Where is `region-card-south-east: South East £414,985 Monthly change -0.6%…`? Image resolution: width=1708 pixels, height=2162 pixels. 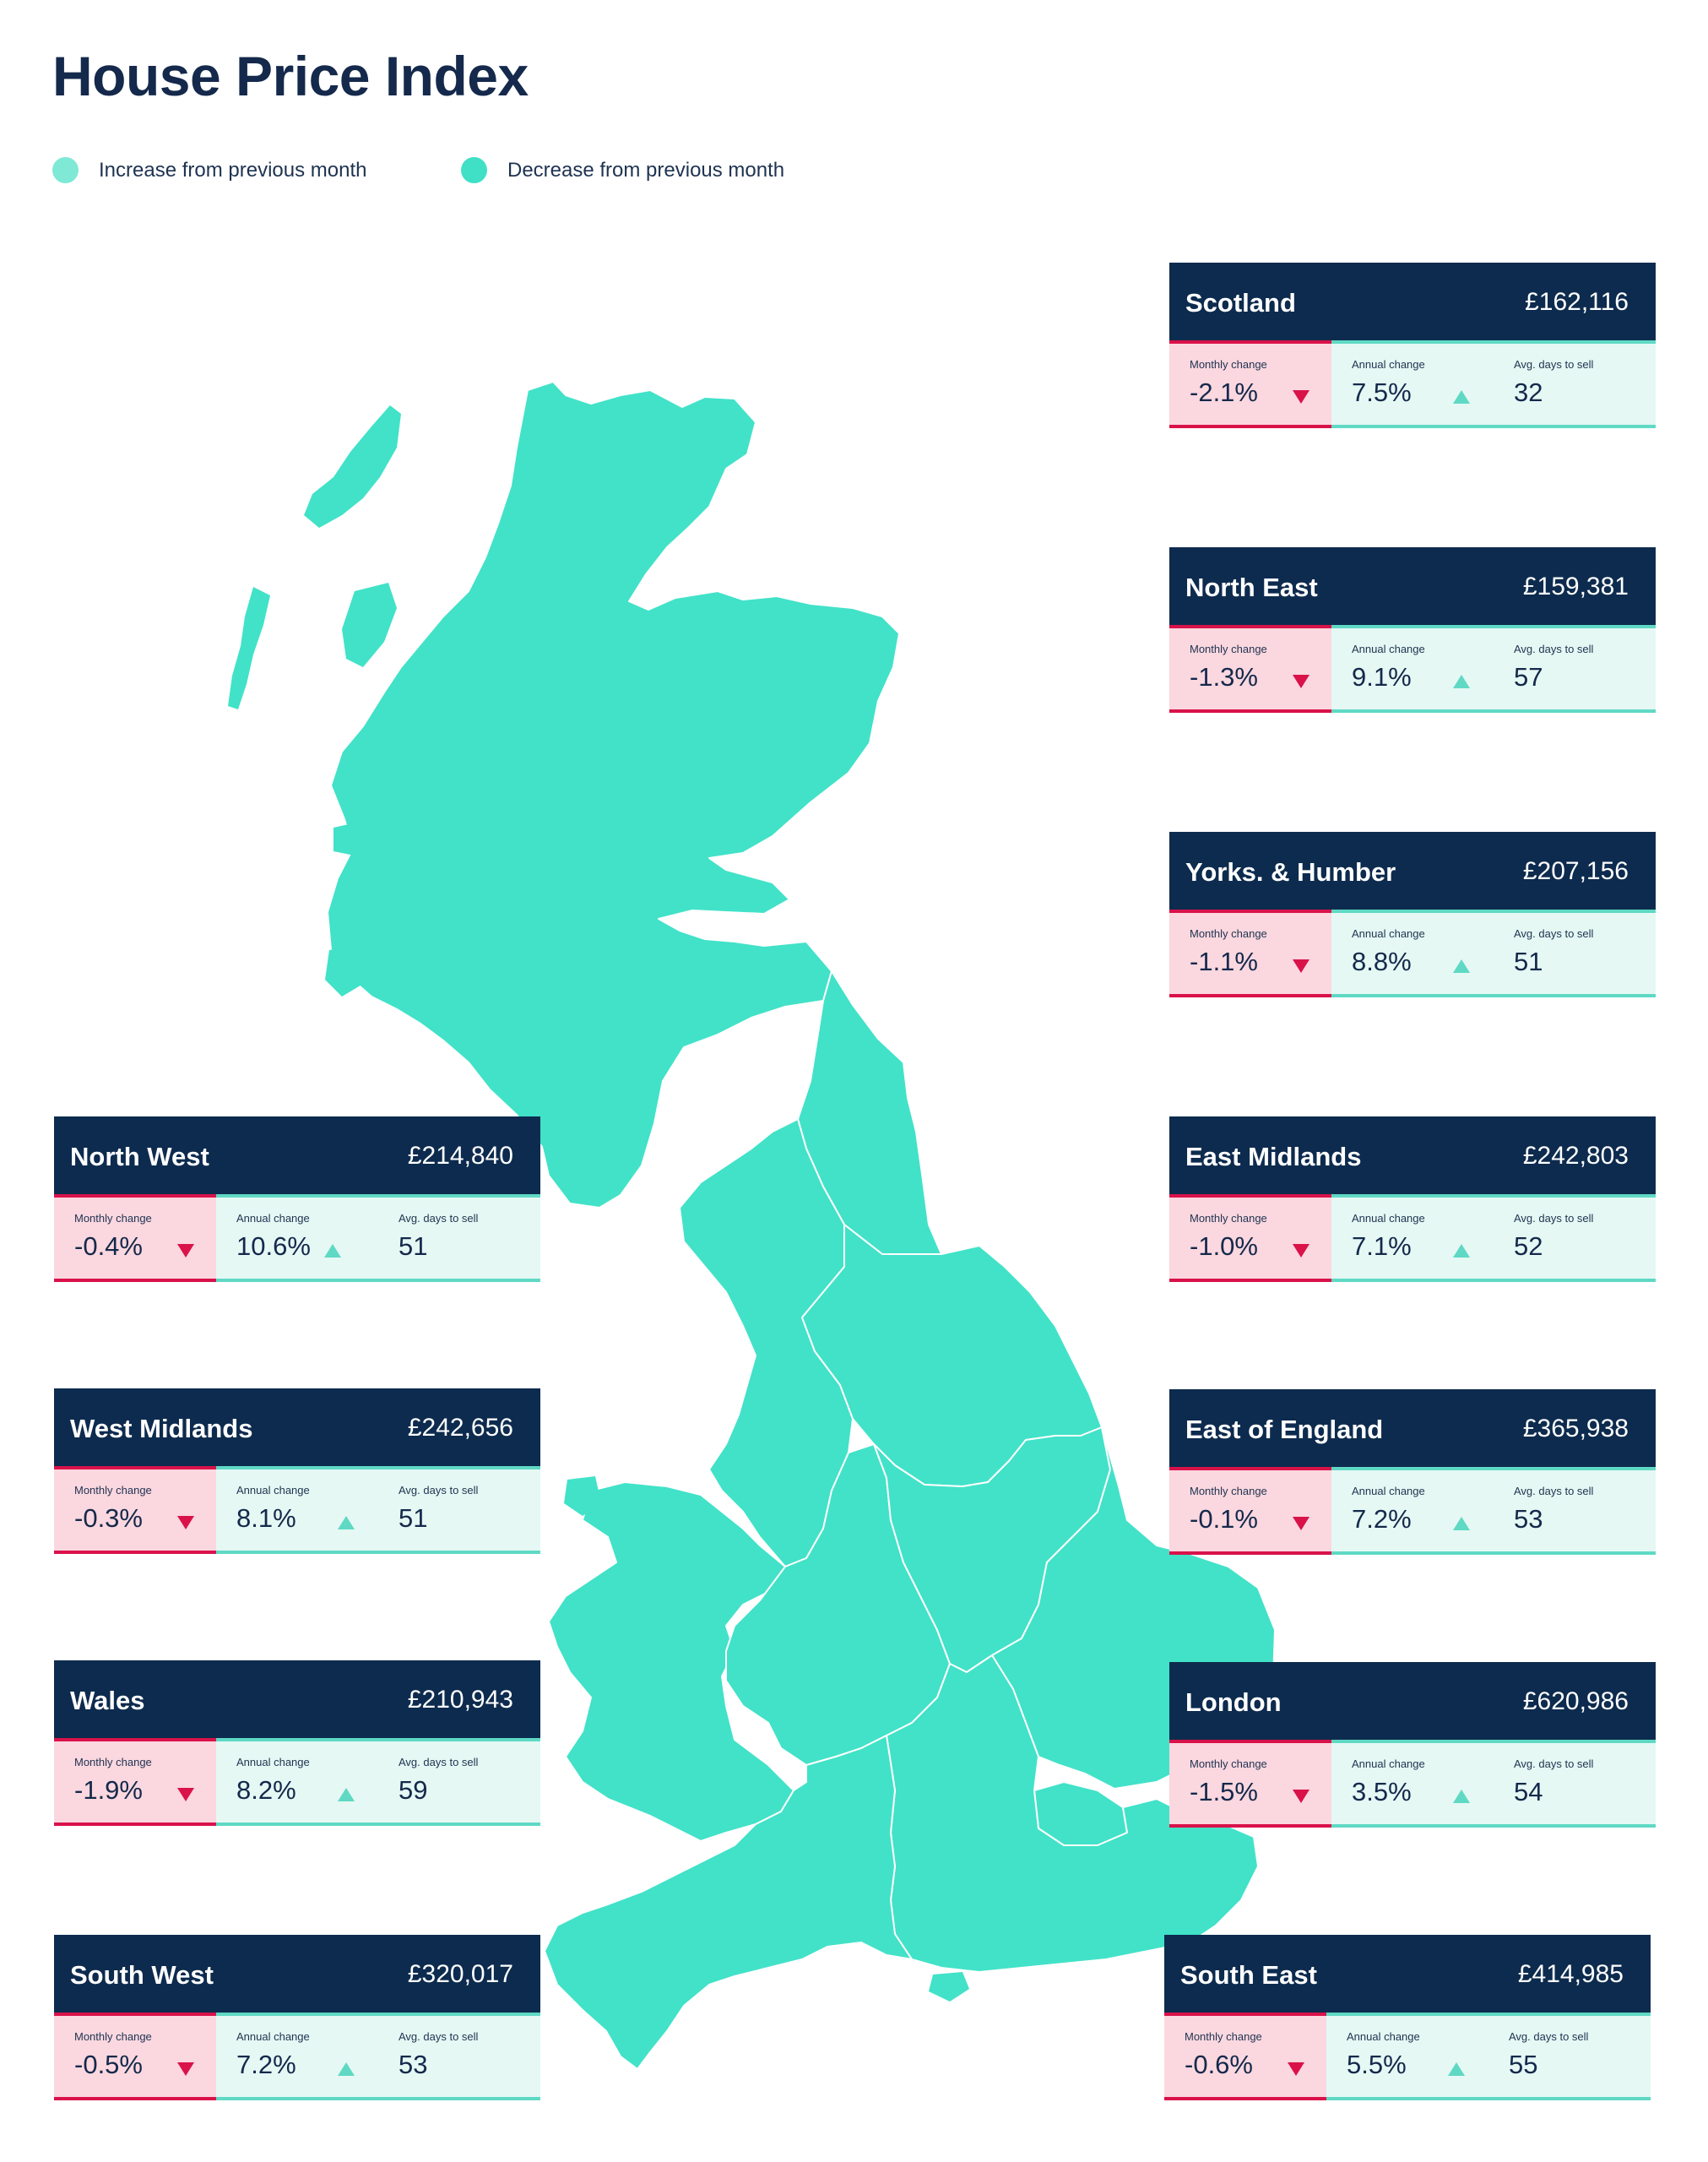
region-card-south-east: South East £414,985 Monthly change -0.6%… is located at coordinates (1407, 2019).